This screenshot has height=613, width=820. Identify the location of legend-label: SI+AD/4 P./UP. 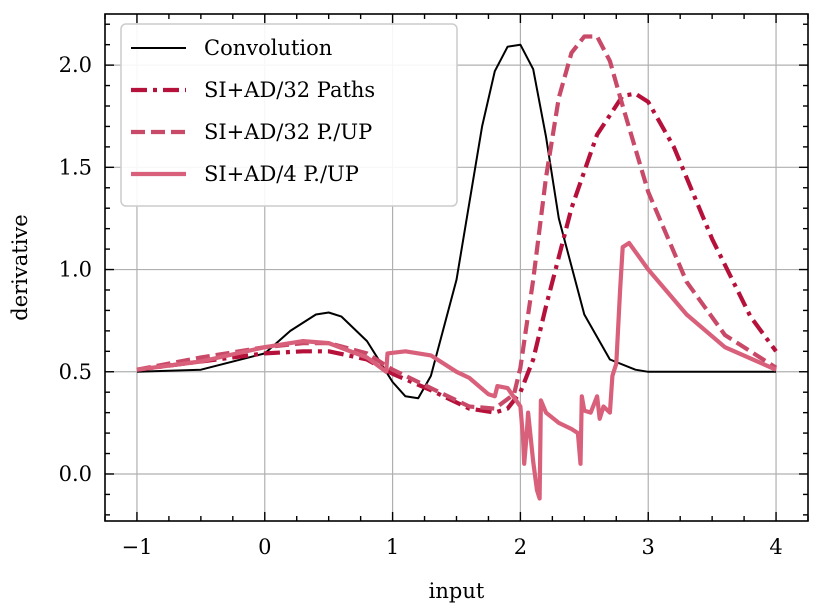
(281, 174).